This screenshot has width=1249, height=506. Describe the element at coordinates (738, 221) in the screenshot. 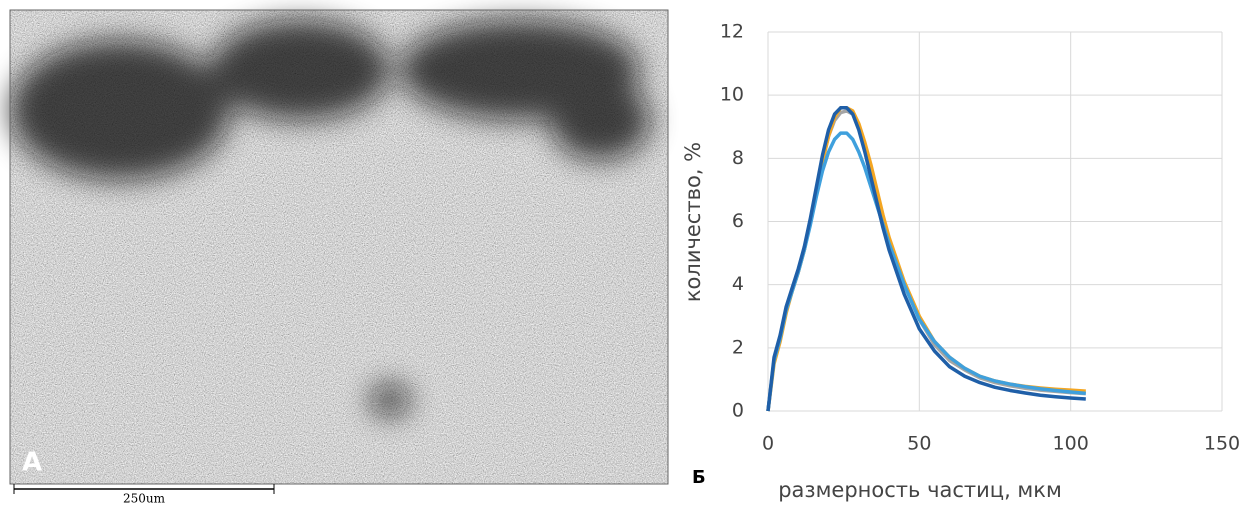

I see `y-tick-label: 6` at that location.